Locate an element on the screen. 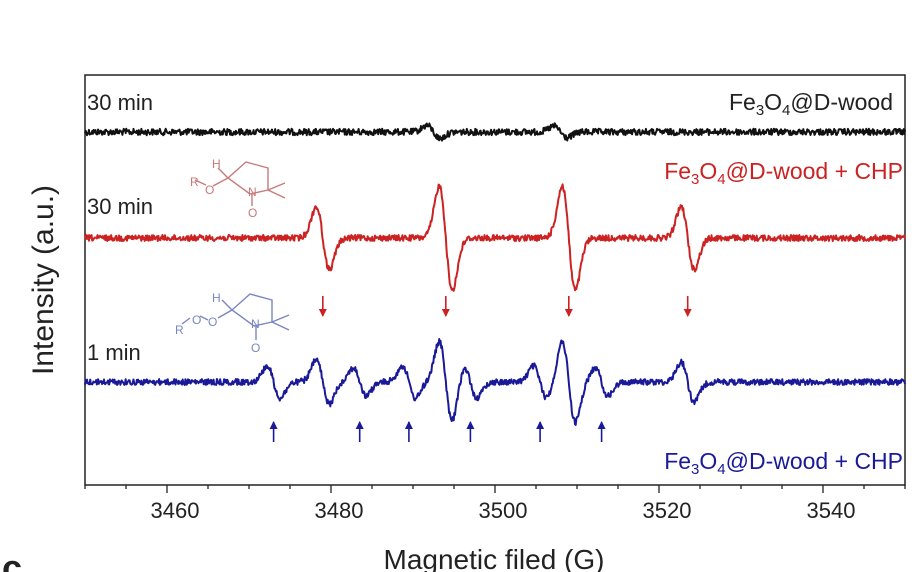 The height and width of the screenshot is (572, 921). x-tick-label: 3500 is located at coordinates (503, 510).